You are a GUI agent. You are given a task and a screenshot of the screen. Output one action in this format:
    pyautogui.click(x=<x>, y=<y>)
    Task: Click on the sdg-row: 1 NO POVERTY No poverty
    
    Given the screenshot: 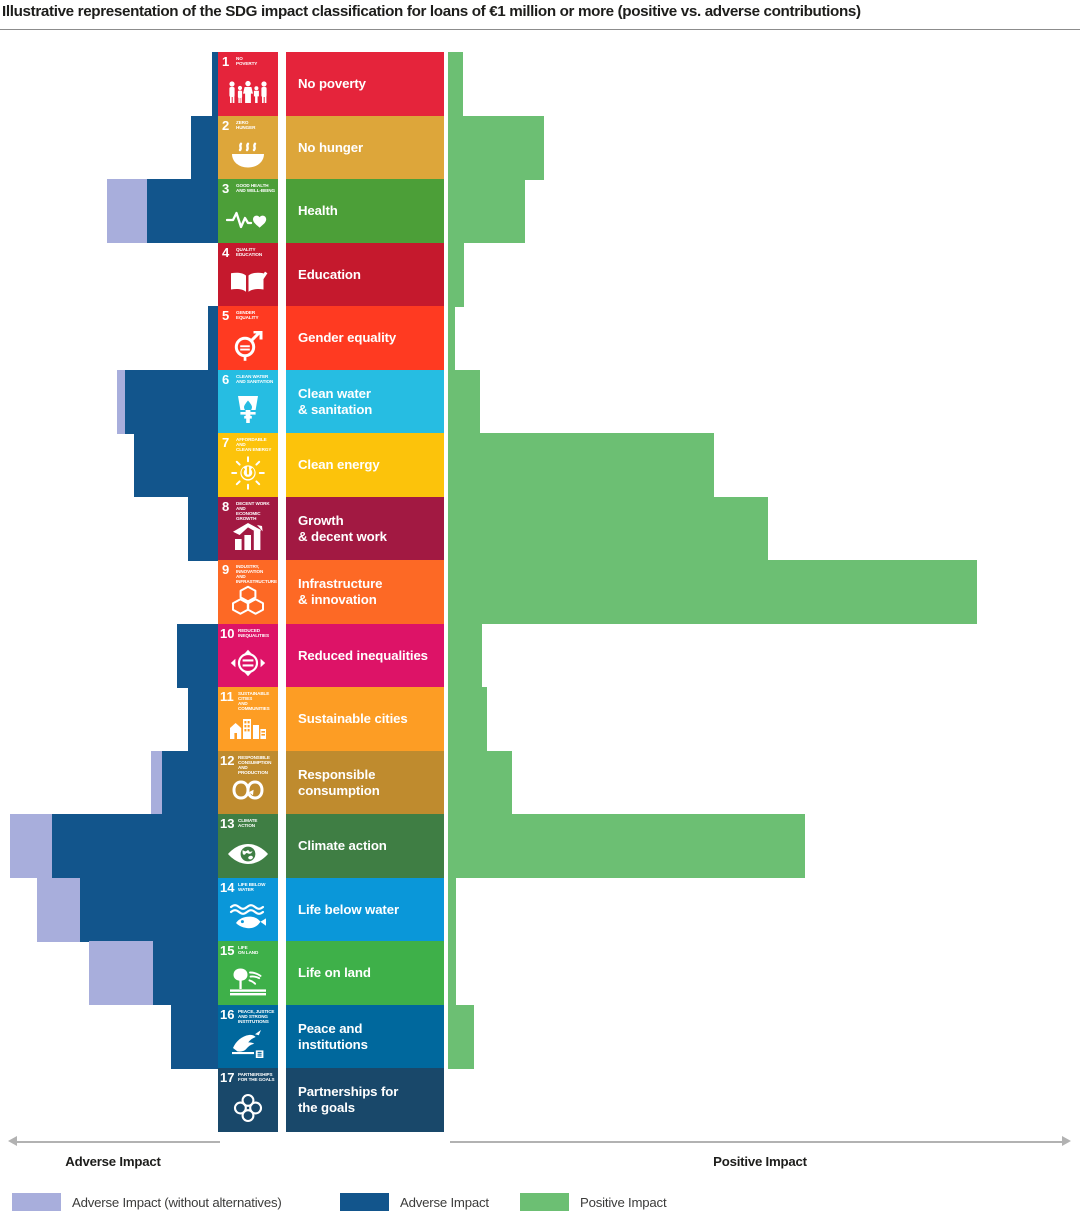 What is the action you would take?
    pyautogui.click(x=540, y=84)
    